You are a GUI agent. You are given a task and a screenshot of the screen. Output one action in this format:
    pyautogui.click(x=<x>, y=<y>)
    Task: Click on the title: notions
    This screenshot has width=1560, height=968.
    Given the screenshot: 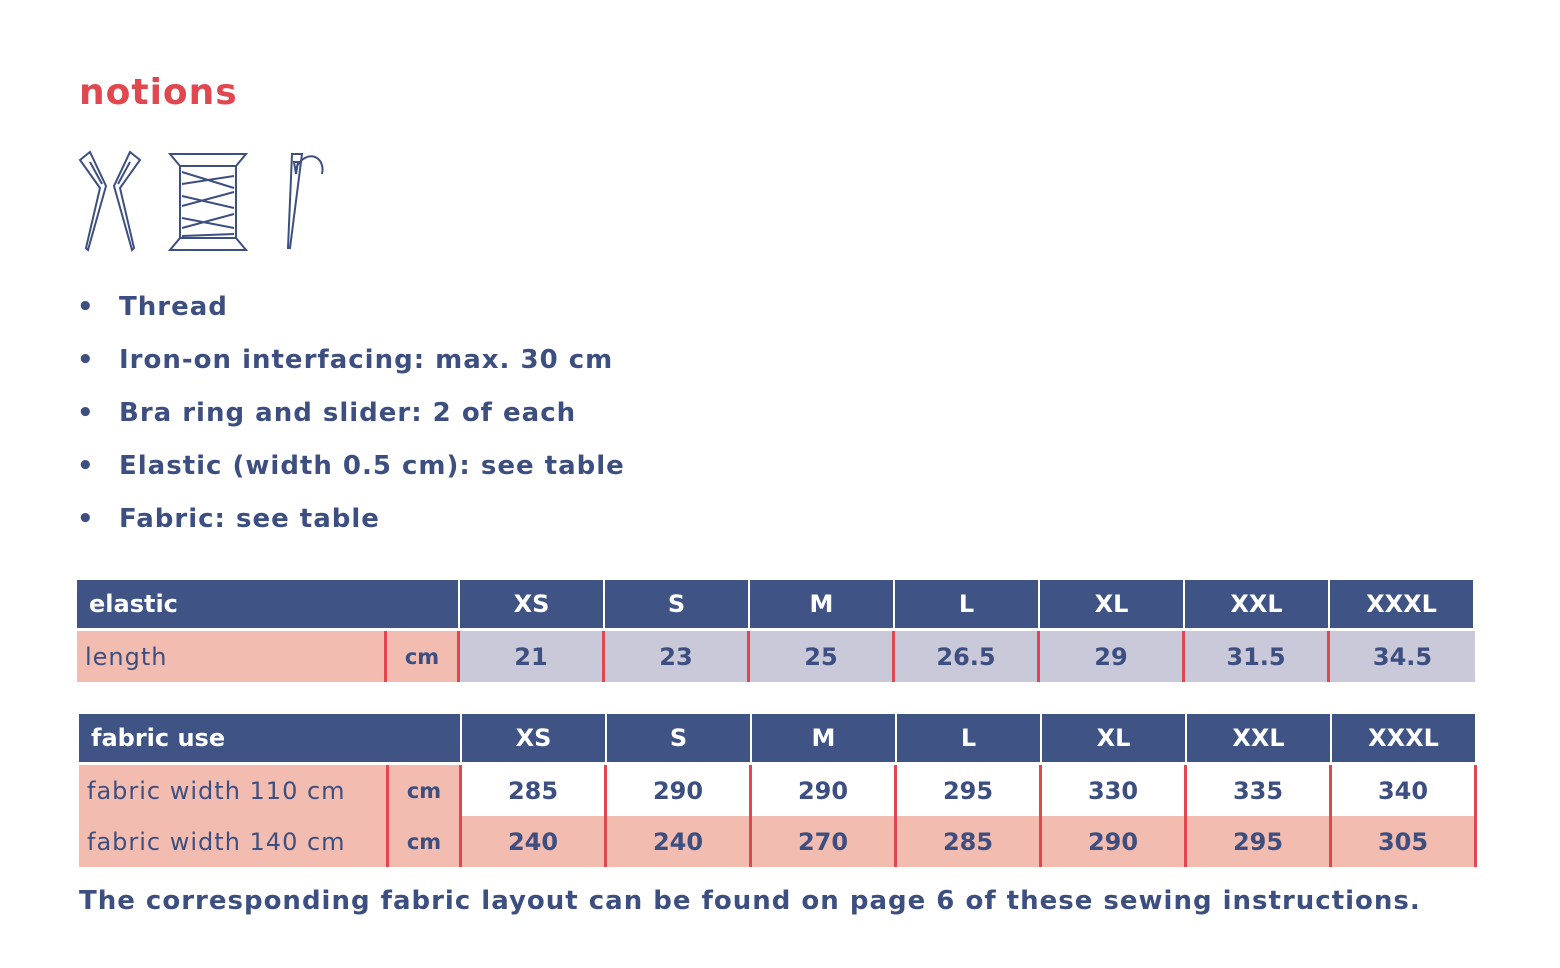 What is the action you would take?
    pyautogui.click(x=158, y=92)
    